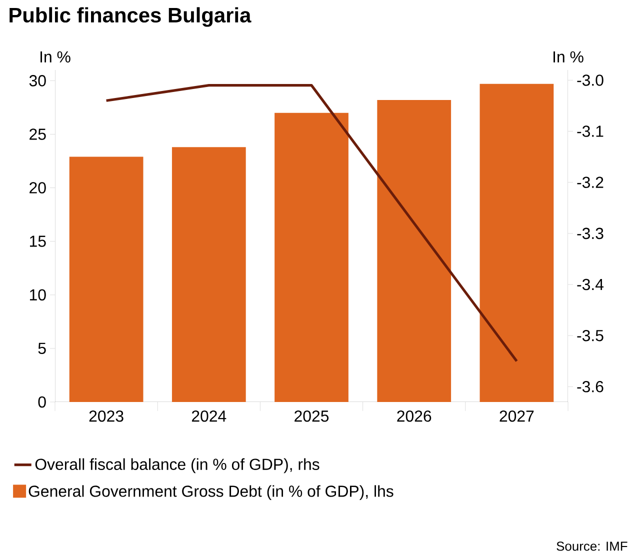  Describe the element at coordinates (38, 241) in the screenshot. I see `y-tick-label: 15` at that location.